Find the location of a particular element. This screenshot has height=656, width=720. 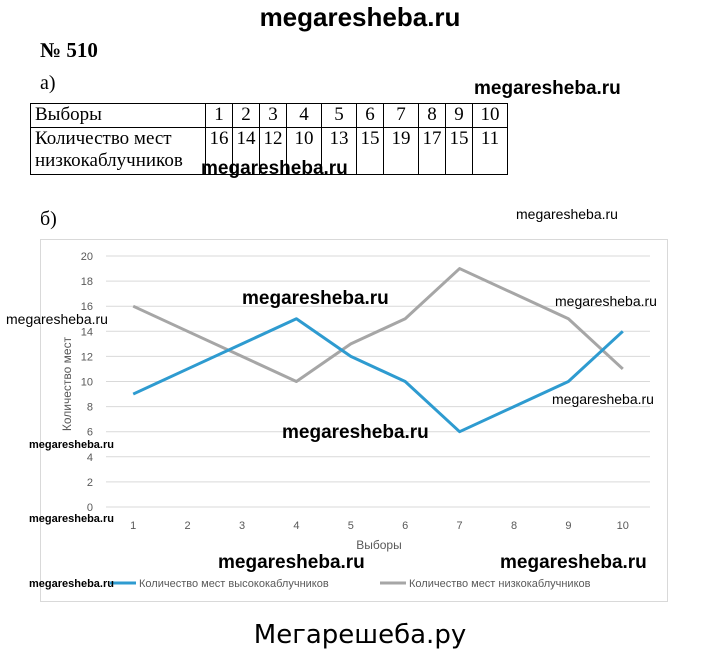

table-cell: 3 is located at coordinates (273, 115).